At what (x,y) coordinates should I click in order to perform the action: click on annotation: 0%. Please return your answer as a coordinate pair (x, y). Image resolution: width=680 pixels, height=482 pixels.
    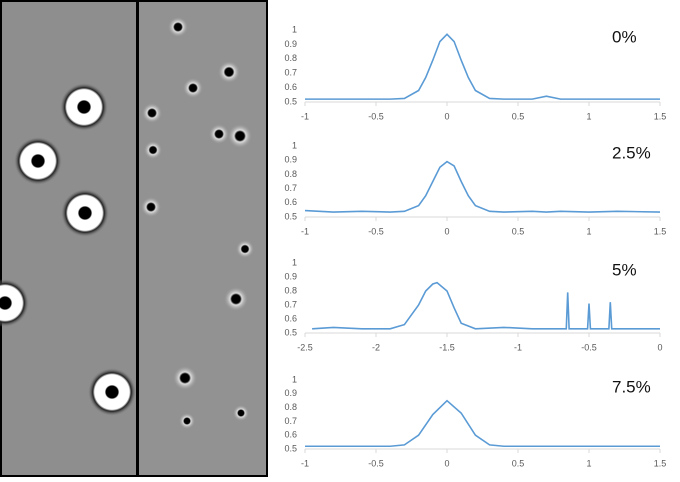
    Looking at the image, I should click on (624, 36).